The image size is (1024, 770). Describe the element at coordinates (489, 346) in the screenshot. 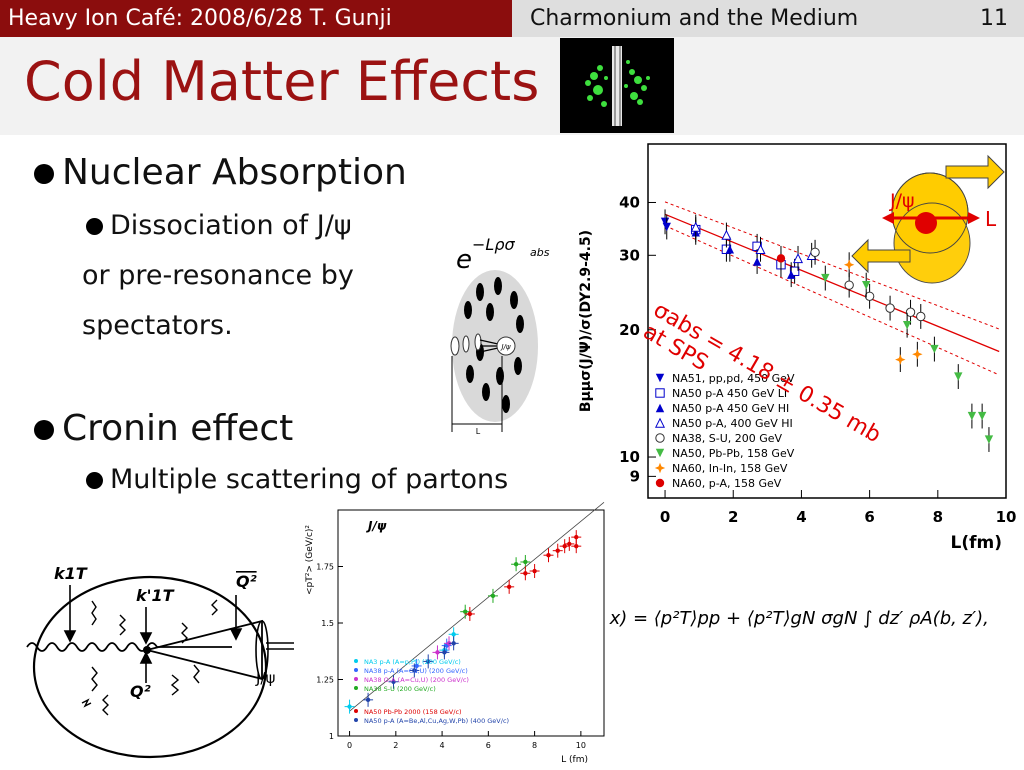

I see `incoming-arrows` at that location.